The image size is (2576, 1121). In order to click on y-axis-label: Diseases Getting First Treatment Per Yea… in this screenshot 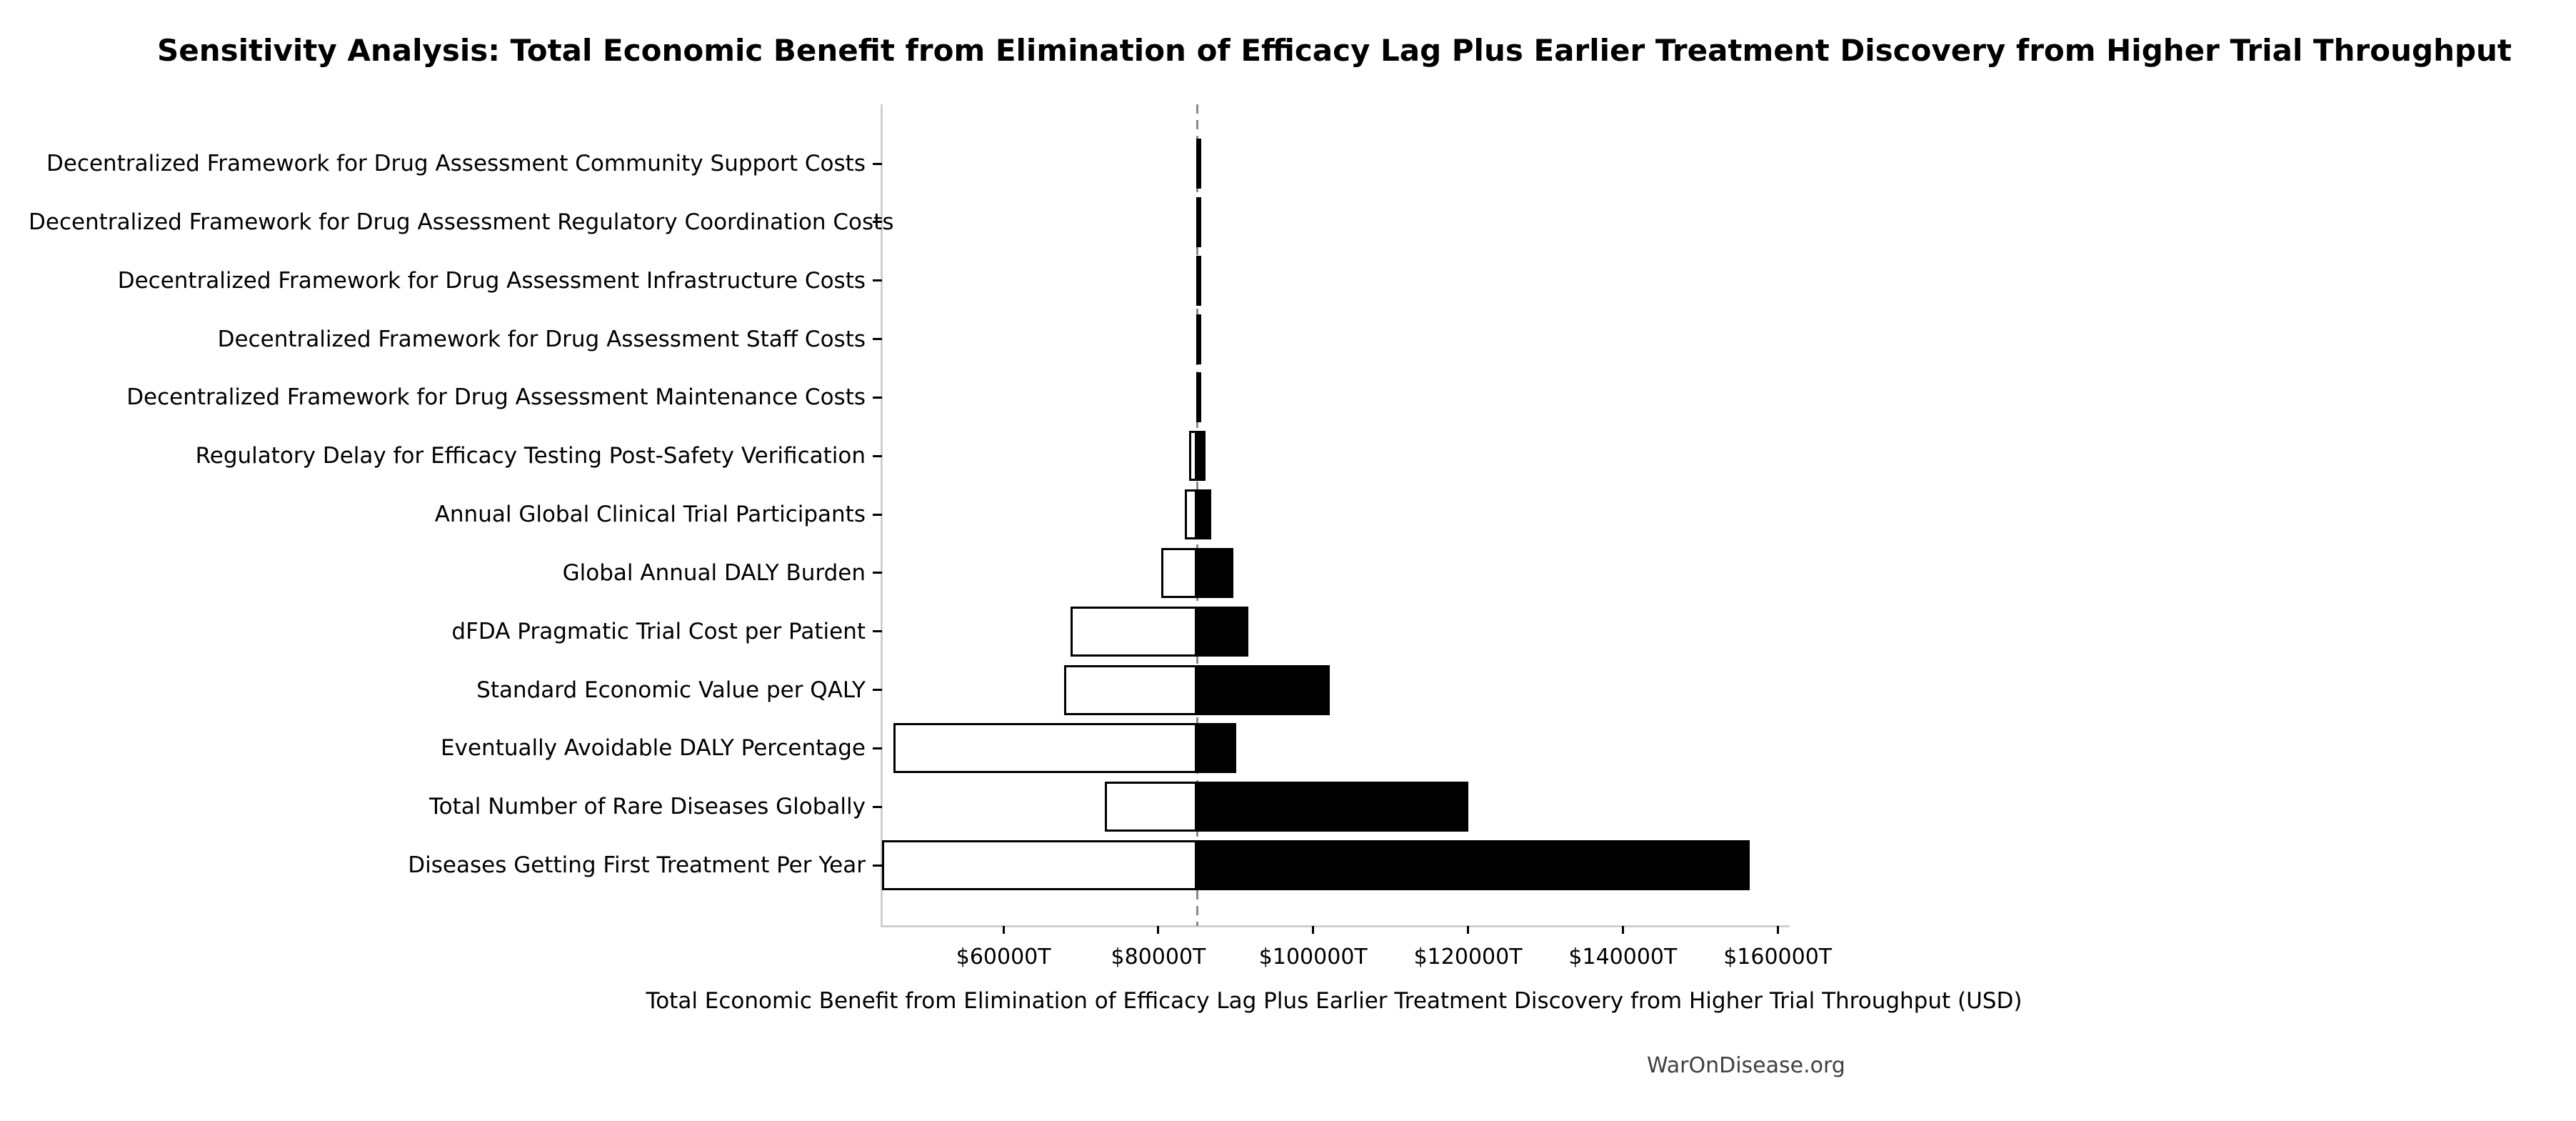, I will do `click(637, 865)`.